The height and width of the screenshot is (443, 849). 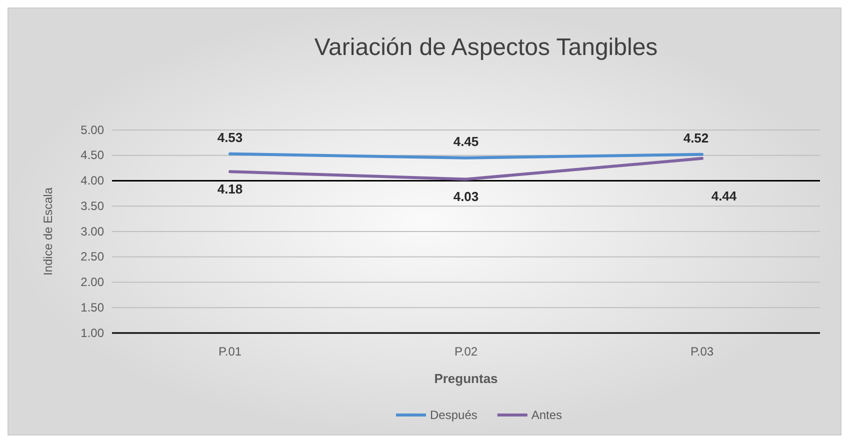 I want to click on x-axis-title: Preguntas, so click(x=466, y=378).